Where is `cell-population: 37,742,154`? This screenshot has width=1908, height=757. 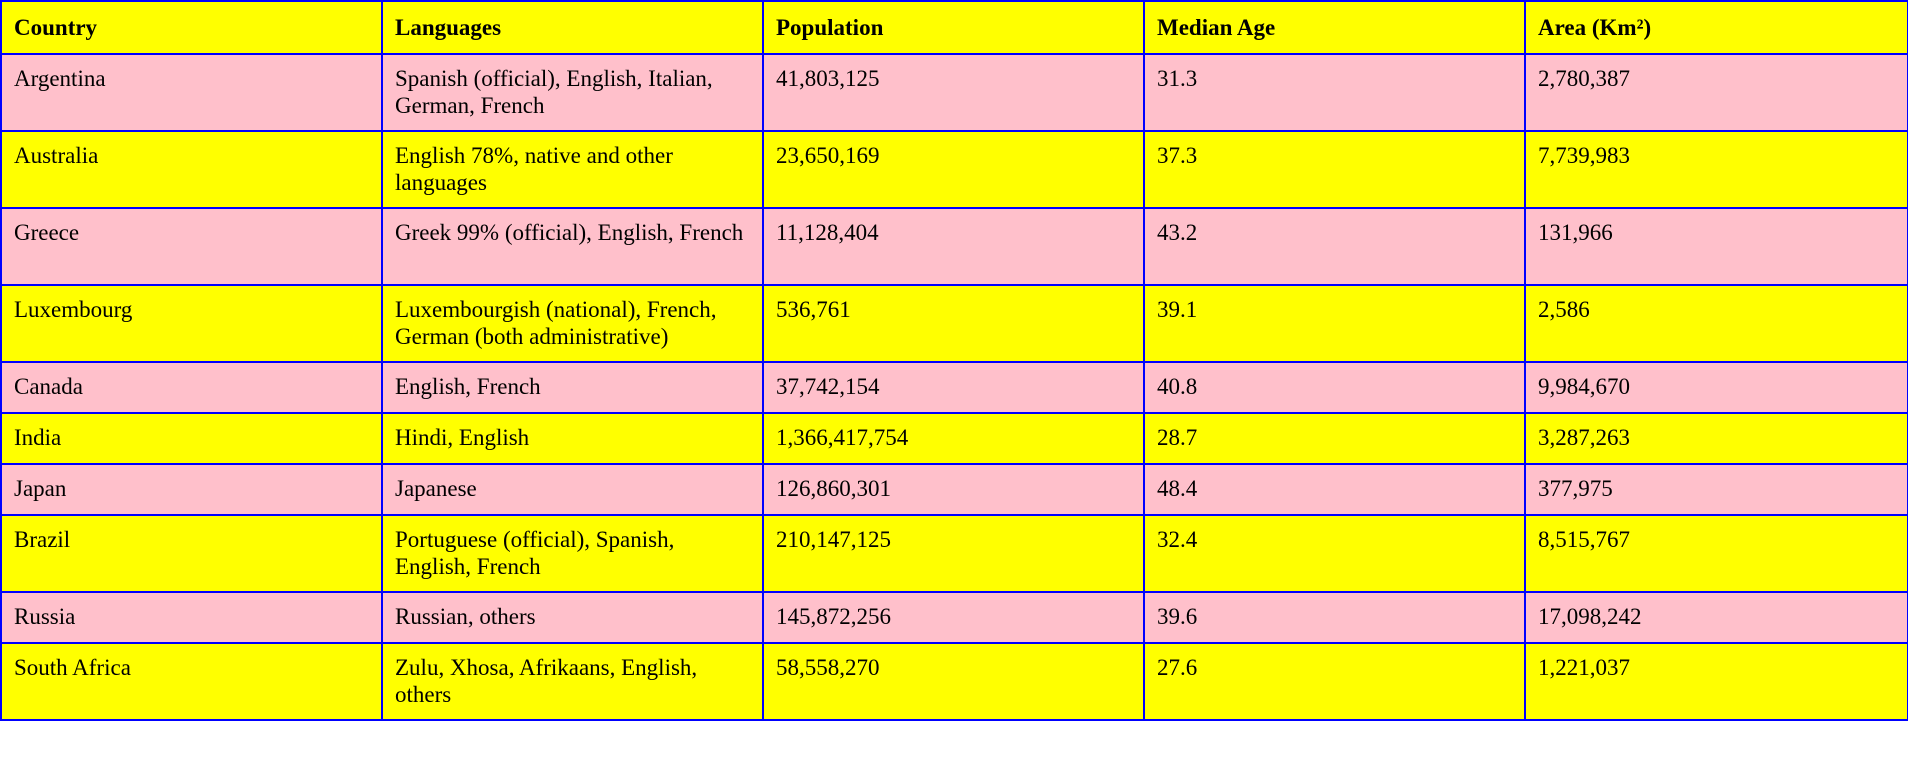
cell-population: 37,742,154 is located at coordinates (953, 387).